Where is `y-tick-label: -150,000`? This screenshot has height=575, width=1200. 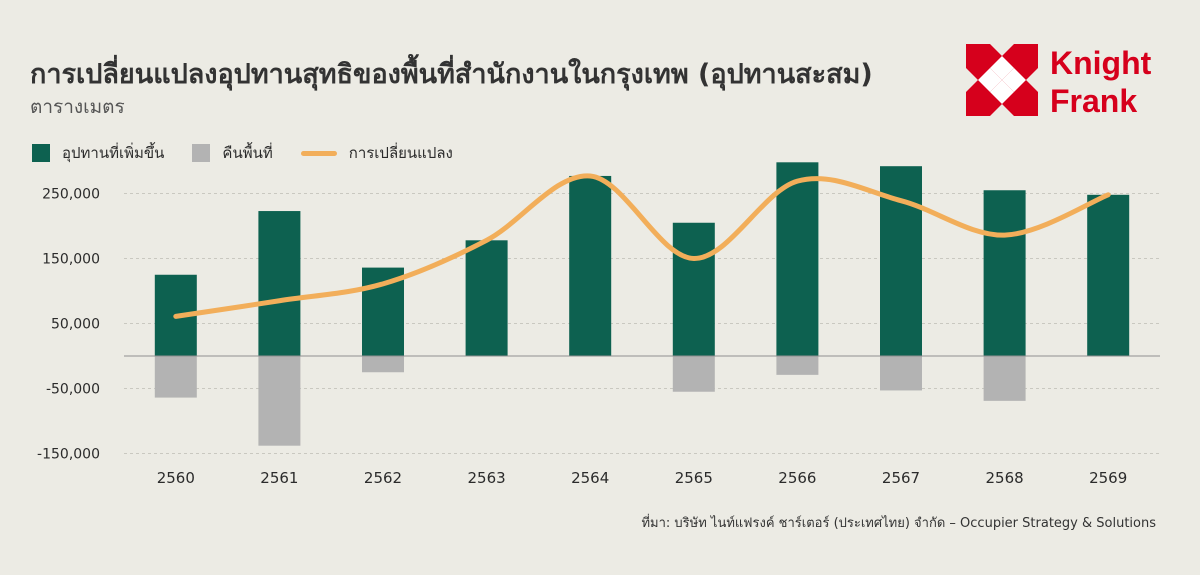
y-tick-label: -150,000 is located at coordinates (68, 455).